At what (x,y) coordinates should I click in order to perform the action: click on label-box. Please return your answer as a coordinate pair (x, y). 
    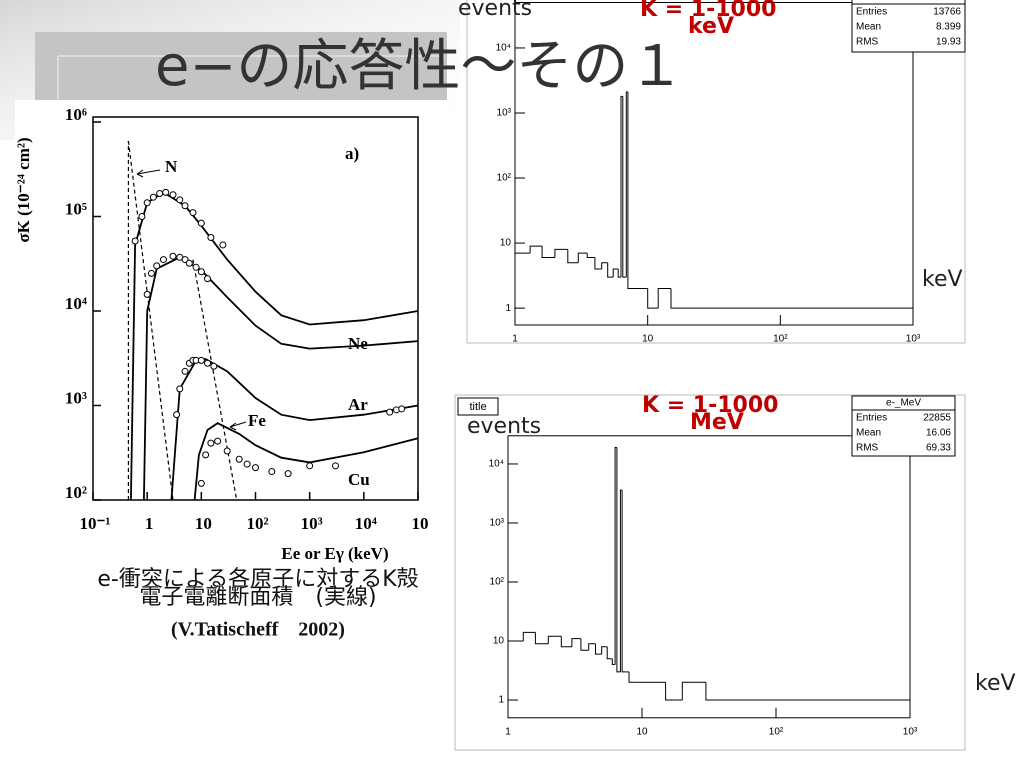
    Looking at the image, I should click on (478, 406).